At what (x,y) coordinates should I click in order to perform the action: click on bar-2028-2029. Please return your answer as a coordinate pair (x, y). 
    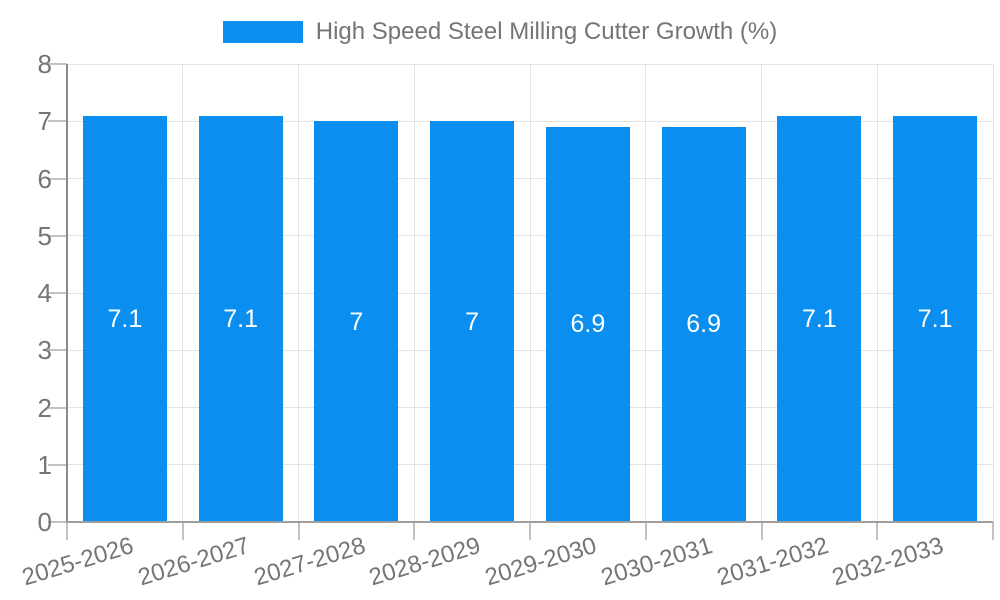
    Looking at the image, I should click on (472, 321).